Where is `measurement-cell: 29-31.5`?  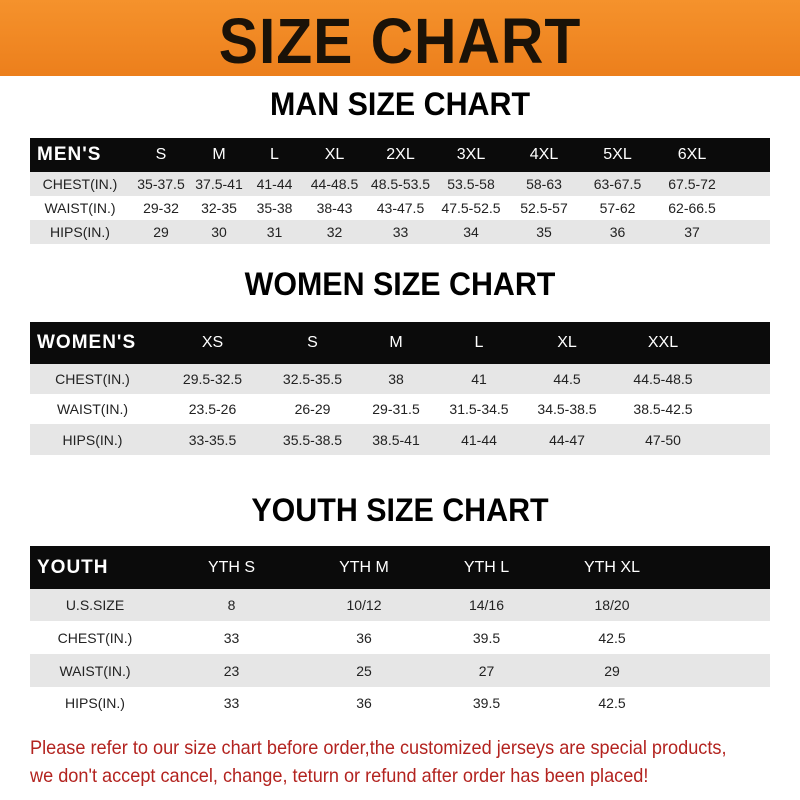 measurement-cell: 29-31.5 is located at coordinates (396, 409).